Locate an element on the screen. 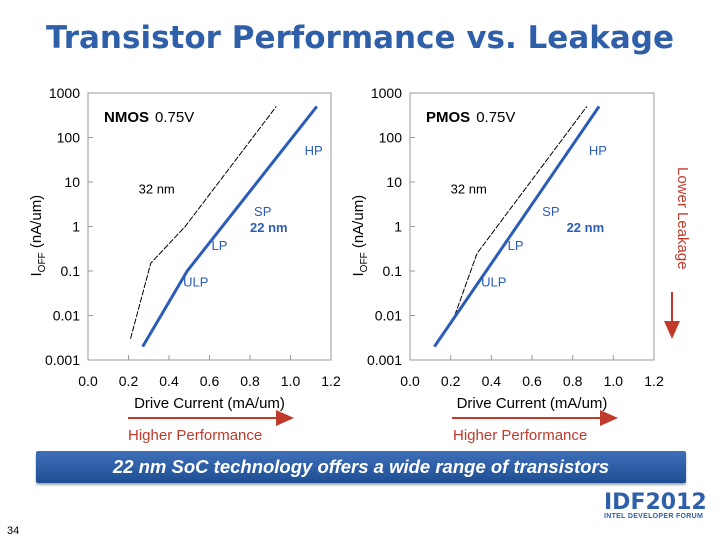 The image size is (720, 540). idf-logo: IDF2012 INTEL DEVELOPER FORUM is located at coordinates (655, 505).